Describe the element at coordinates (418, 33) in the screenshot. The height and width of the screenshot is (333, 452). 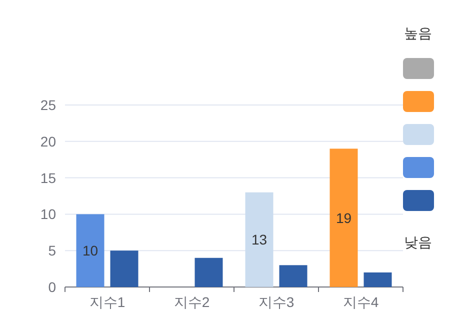
I see `text: 높음` at that location.